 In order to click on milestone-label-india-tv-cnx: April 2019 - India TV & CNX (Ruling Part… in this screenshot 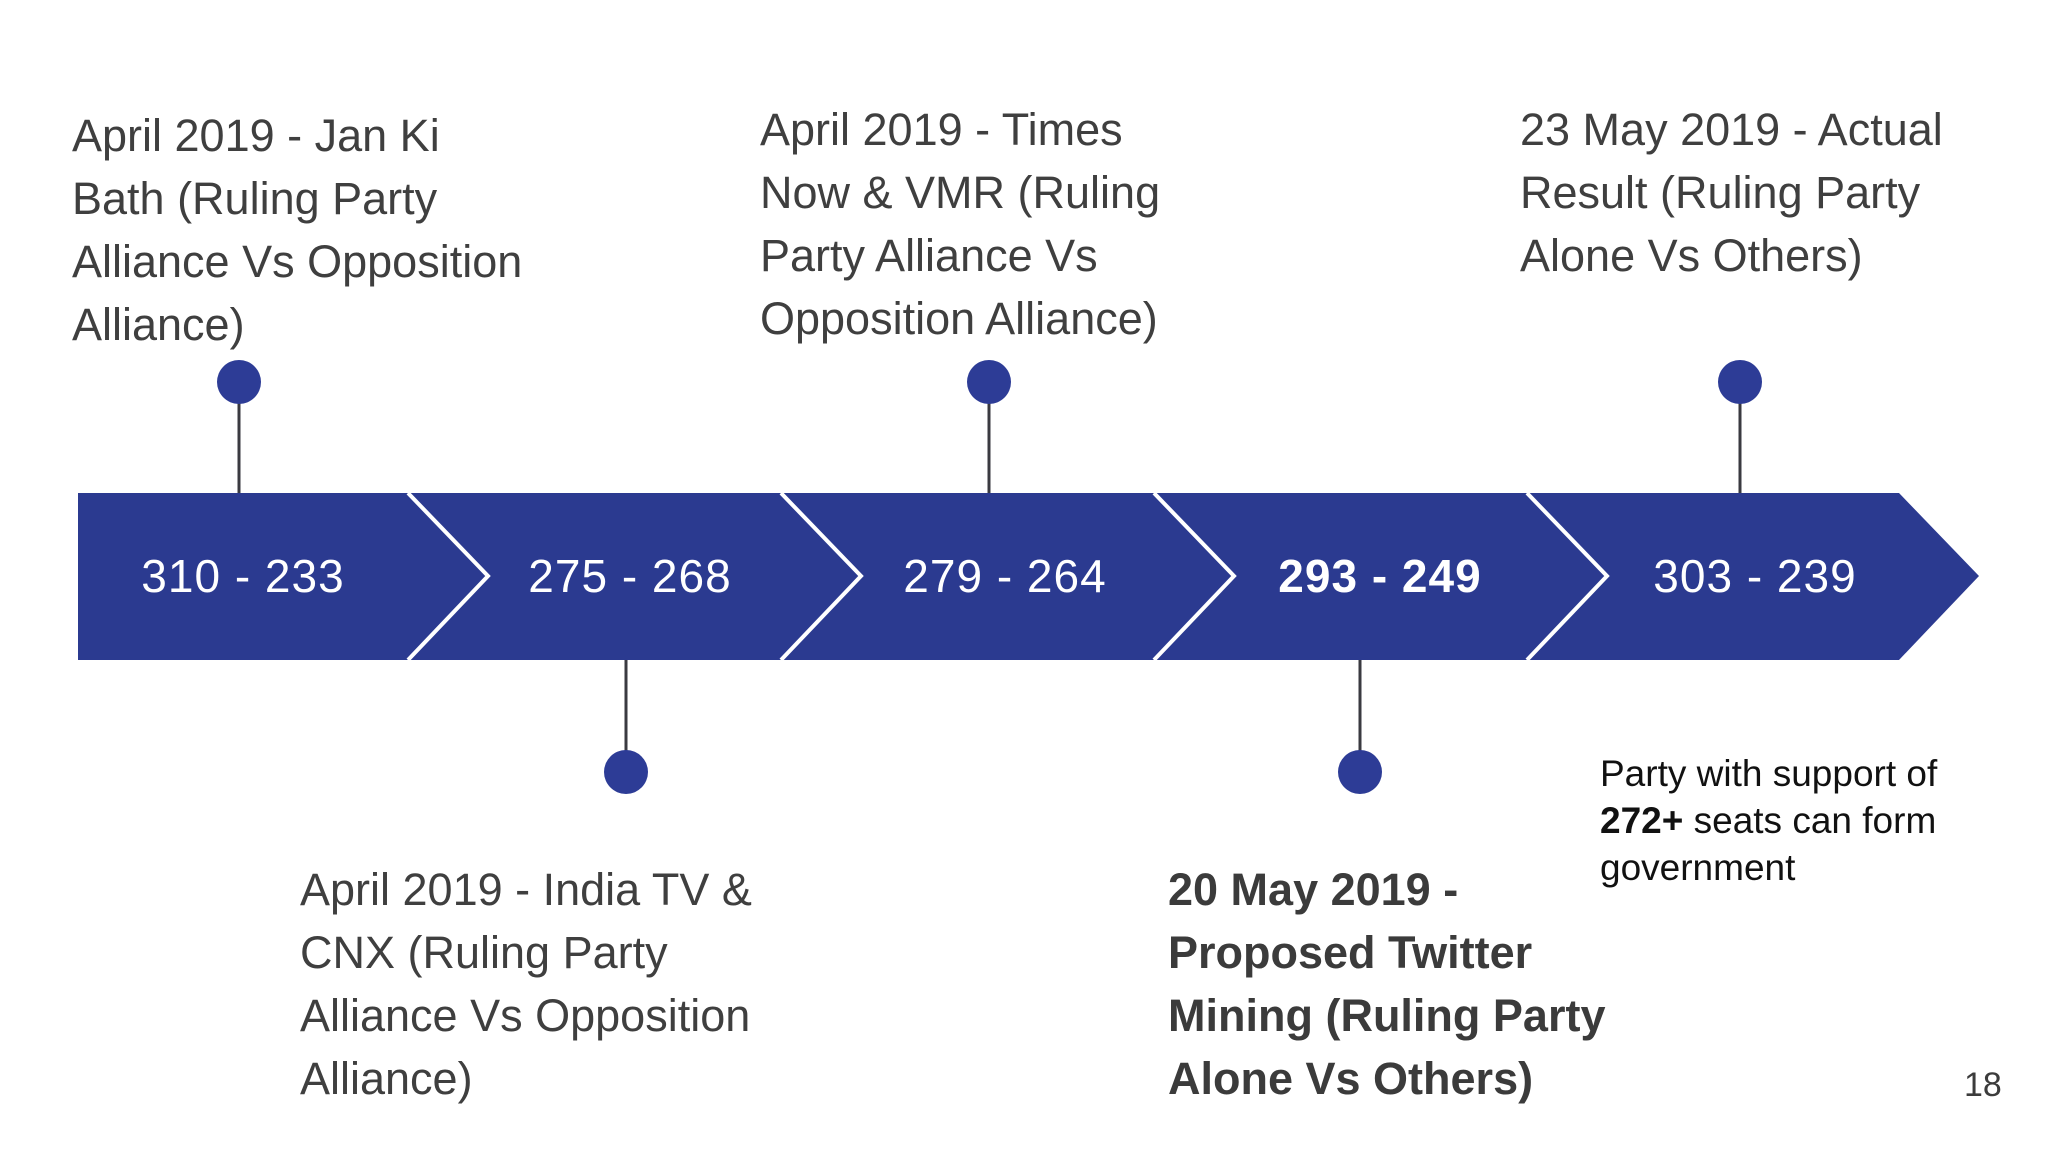, I will do `click(526, 984)`.